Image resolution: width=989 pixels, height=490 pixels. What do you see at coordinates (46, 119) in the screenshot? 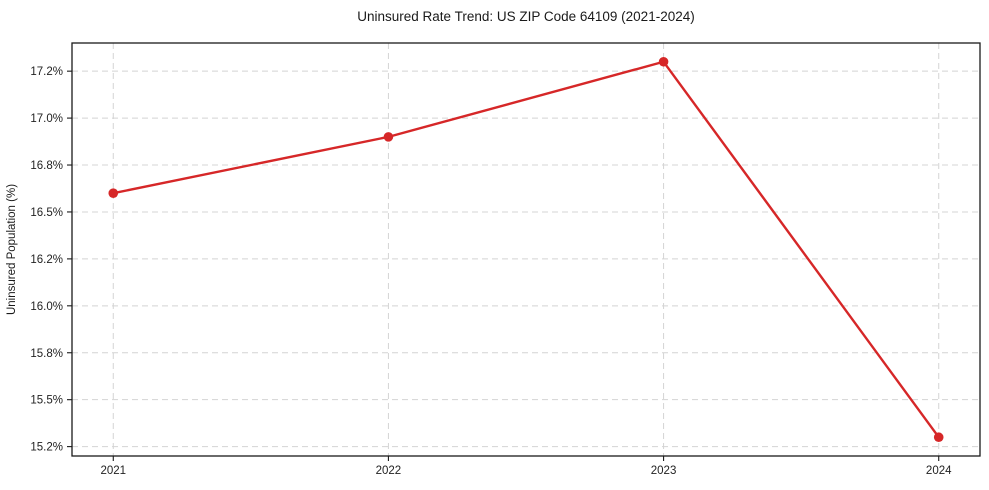
I see `y-tick-label: 17.0%` at bounding box center [46, 119].